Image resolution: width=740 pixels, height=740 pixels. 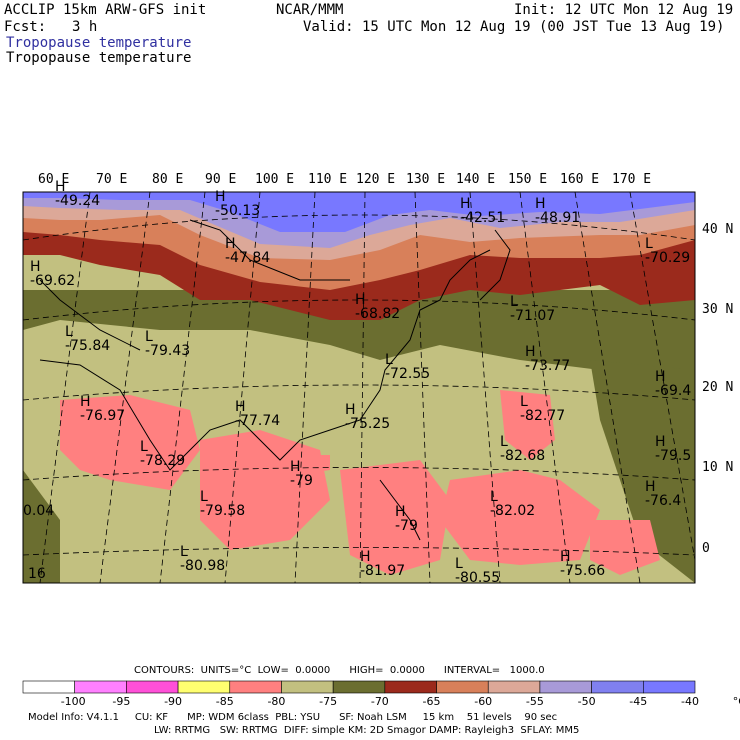 I want to click on hl-value: -69.62, so click(x=52, y=281).